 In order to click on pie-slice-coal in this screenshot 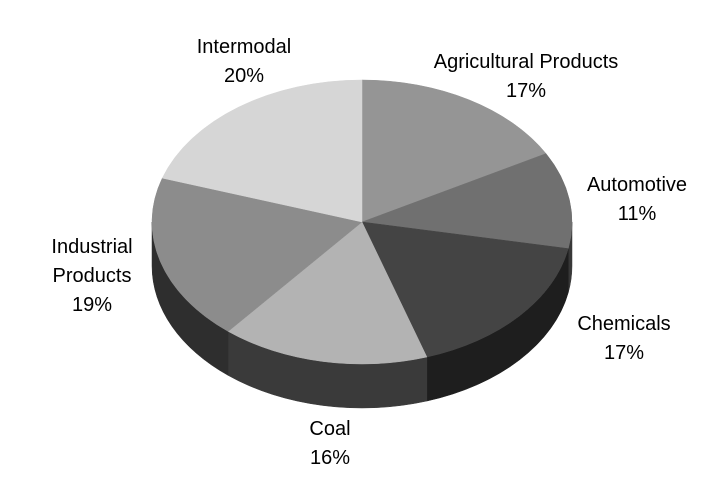, I will do `click(327, 293)`.